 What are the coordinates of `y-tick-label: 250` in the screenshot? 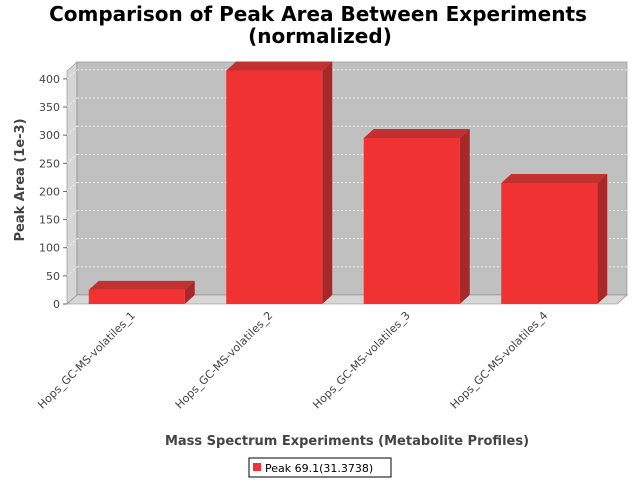 It's located at (49, 163).